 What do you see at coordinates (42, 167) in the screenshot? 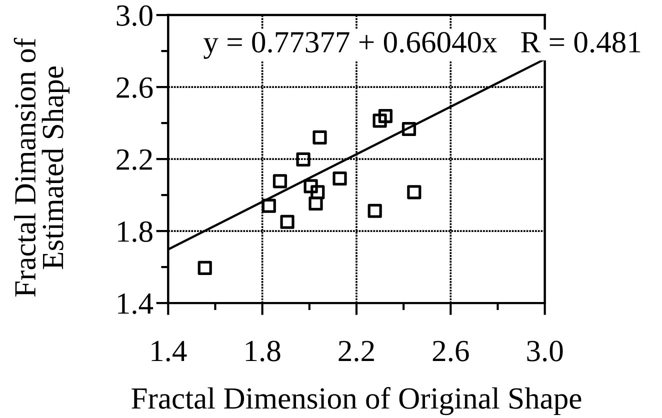
I see `y-axis-title: Fractal Dimansion of Estimated Shape` at bounding box center [42, 167].